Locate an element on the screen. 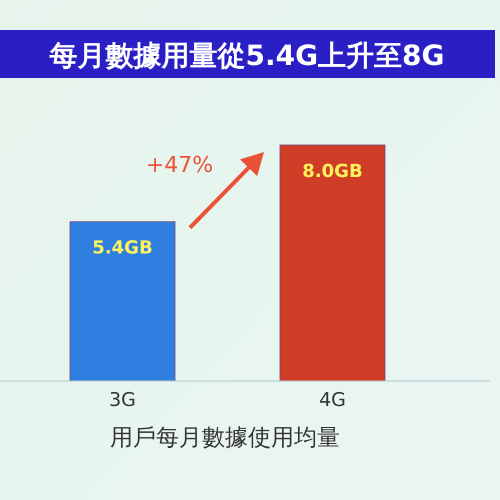 The height and width of the screenshot is (500, 500). x-tick-label: 3G is located at coordinates (122, 400).